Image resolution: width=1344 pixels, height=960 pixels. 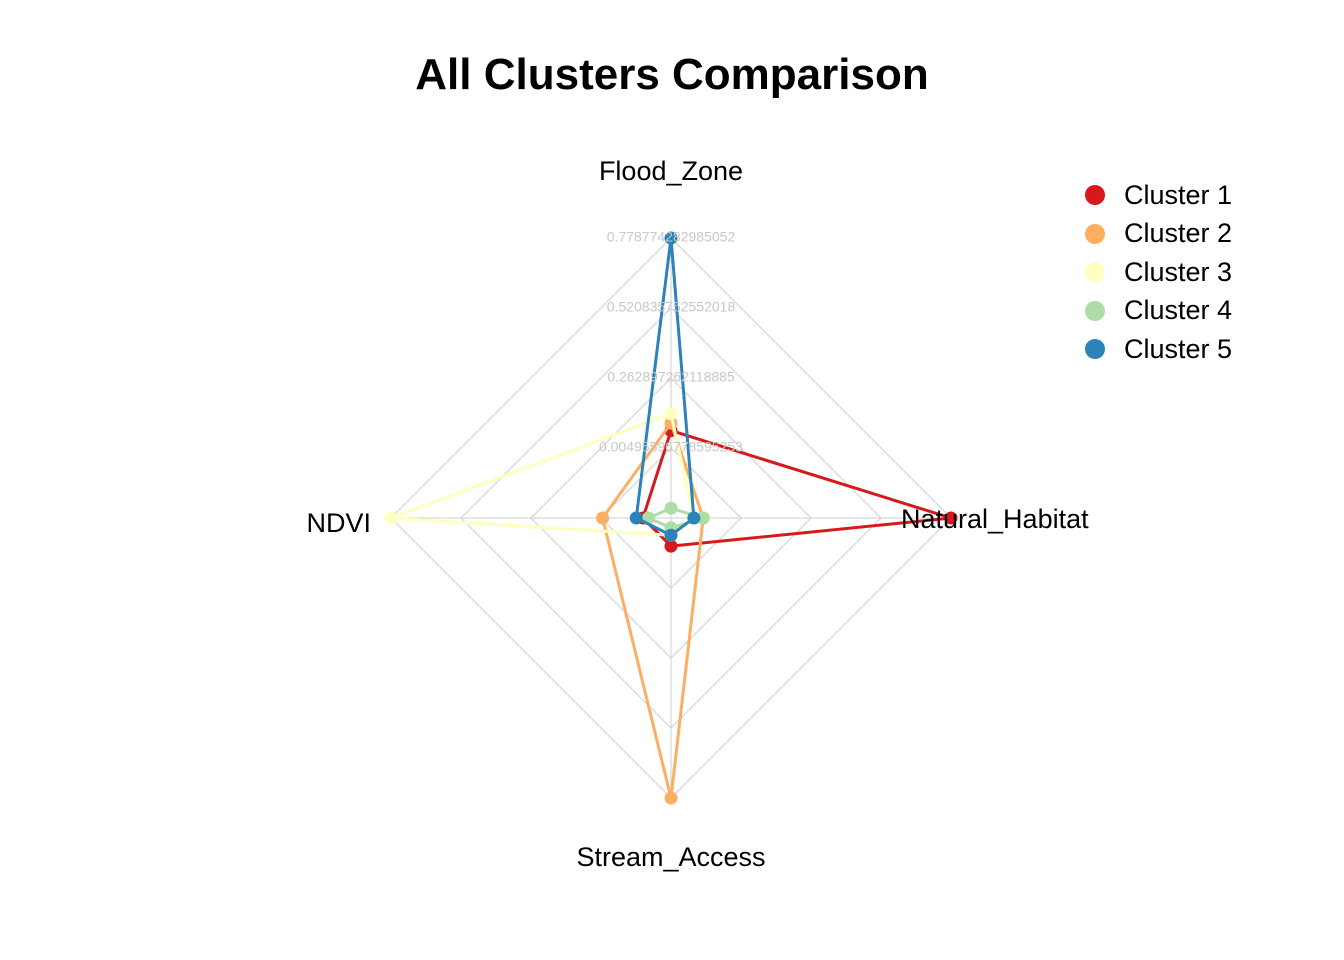 I want to click on legend-label: Cluster 5, so click(x=1178, y=348).